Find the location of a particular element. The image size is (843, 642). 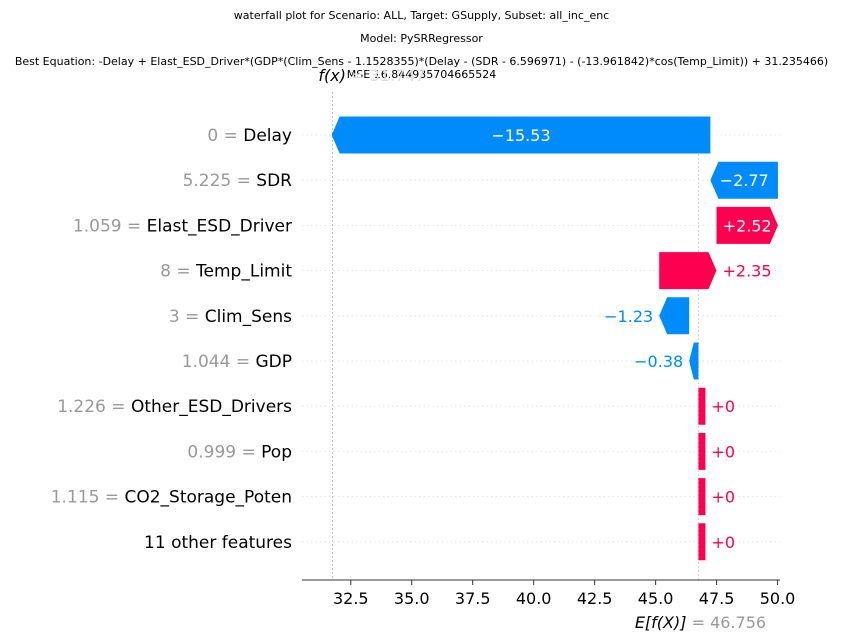

x-tick-label: 47.5 is located at coordinates (717, 598).